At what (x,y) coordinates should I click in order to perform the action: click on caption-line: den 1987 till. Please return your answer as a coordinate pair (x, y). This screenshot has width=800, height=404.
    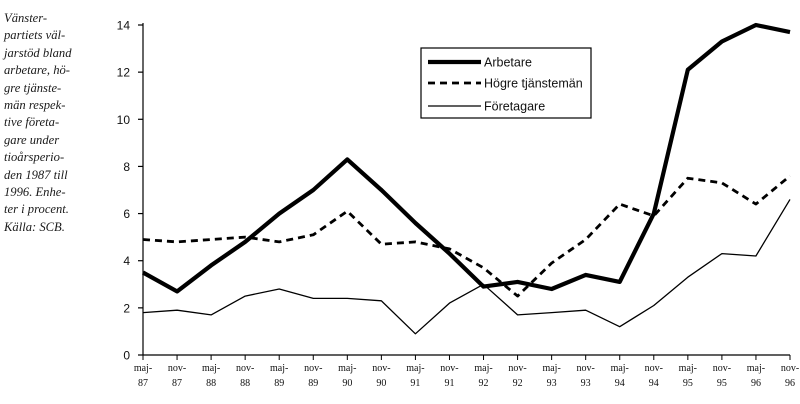
    Looking at the image, I should click on (36, 174).